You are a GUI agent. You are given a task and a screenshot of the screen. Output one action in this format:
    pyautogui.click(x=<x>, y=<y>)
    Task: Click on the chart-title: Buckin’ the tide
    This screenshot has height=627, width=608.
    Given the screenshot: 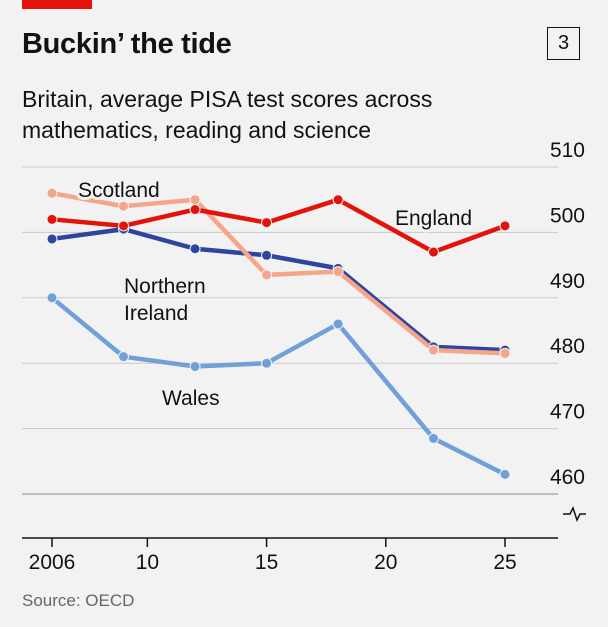 What is the action you would take?
    pyautogui.click(x=127, y=44)
    